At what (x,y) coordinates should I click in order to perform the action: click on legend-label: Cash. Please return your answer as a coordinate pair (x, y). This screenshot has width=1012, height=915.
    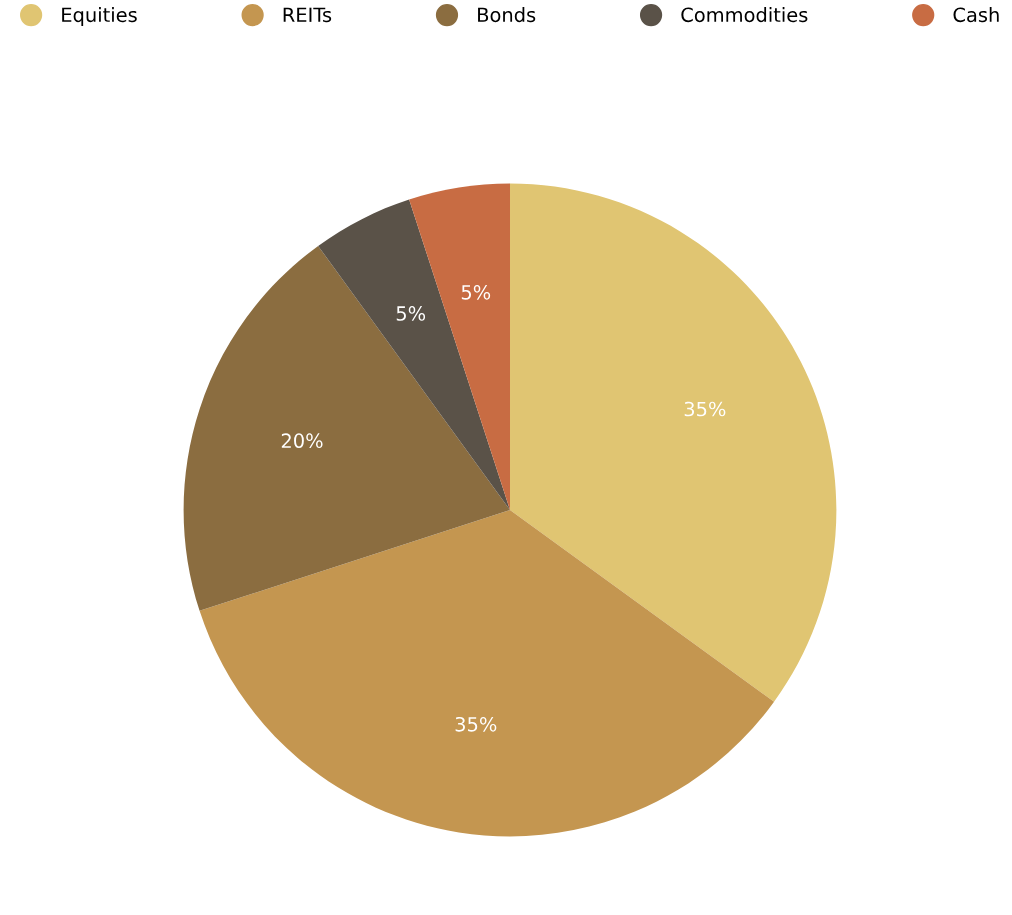
    Looking at the image, I should click on (976, 15).